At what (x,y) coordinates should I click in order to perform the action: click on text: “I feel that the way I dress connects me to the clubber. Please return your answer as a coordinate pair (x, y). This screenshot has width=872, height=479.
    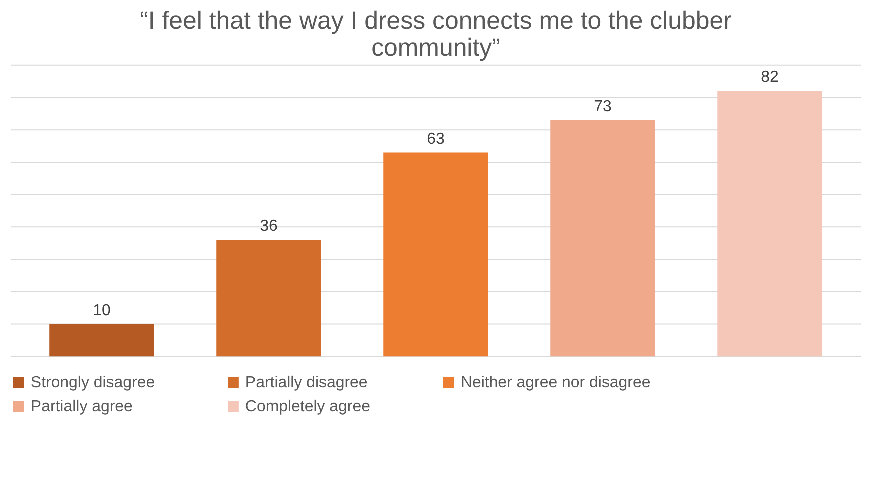
    Looking at the image, I should click on (436, 20).